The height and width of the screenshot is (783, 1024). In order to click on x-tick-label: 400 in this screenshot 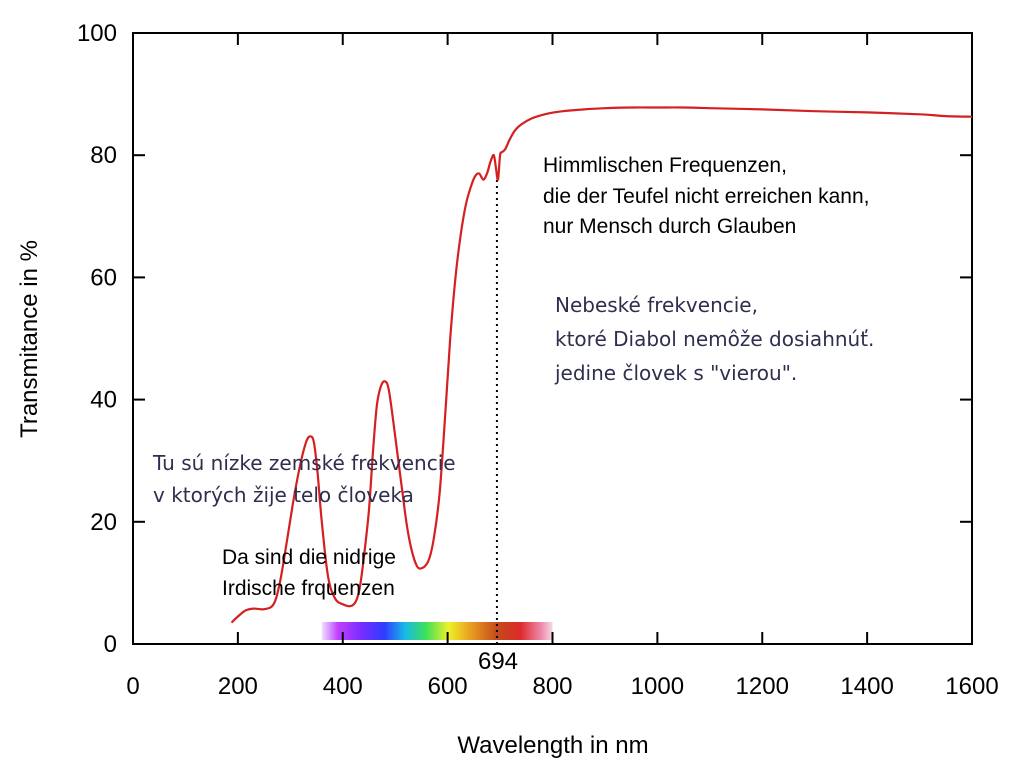, I will do `click(343, 686)`.